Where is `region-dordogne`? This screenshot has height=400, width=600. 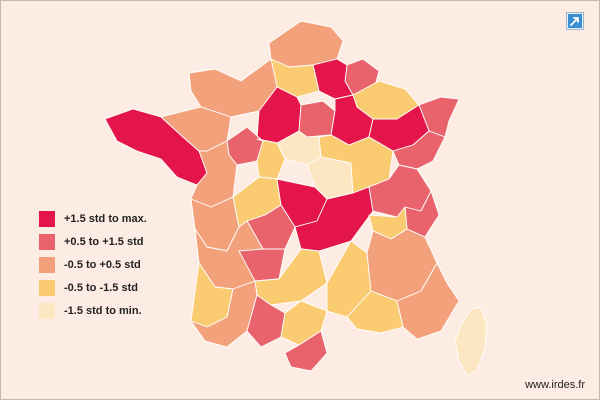 region-dordogne is located at coordinates (262, 265).